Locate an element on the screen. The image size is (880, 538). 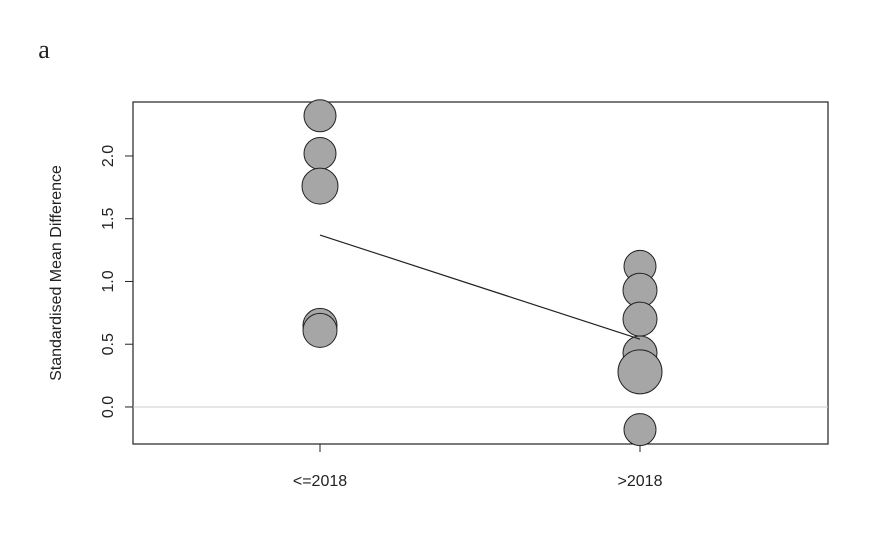
y-tick-label: 1.0 is located at coordinates (108, 281).